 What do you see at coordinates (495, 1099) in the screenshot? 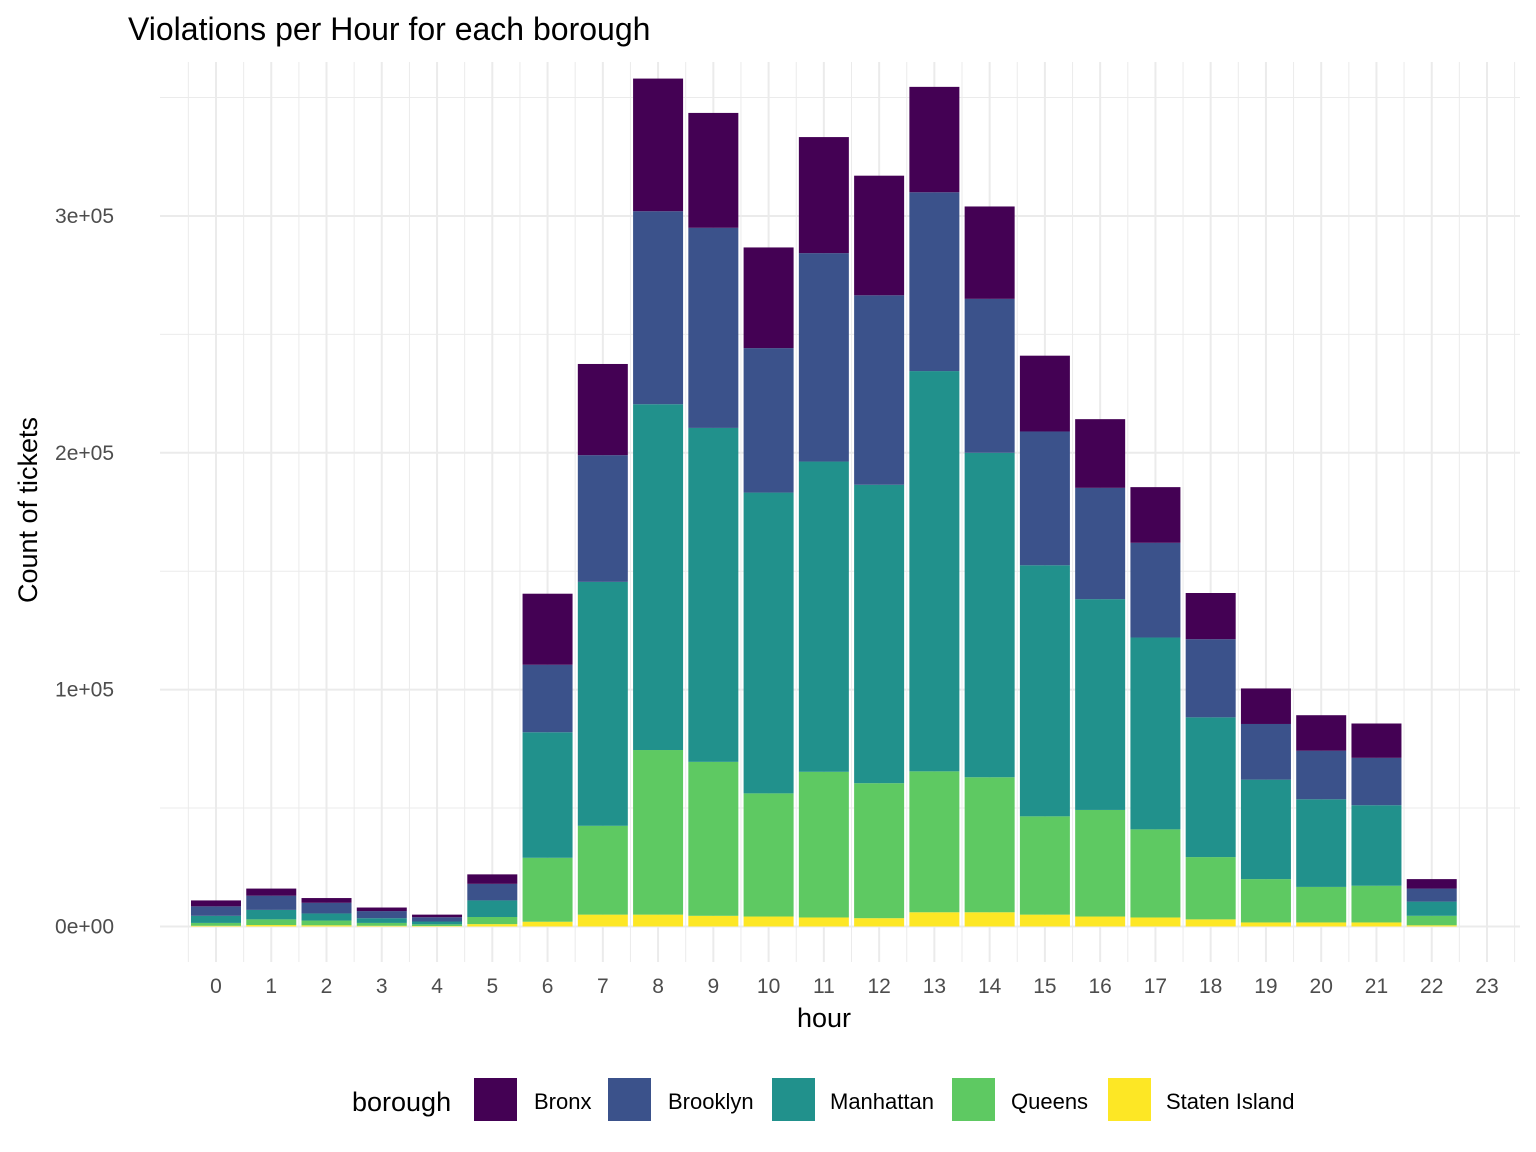
I see `legend-key-bronx` at bounding box center [495, 1099].